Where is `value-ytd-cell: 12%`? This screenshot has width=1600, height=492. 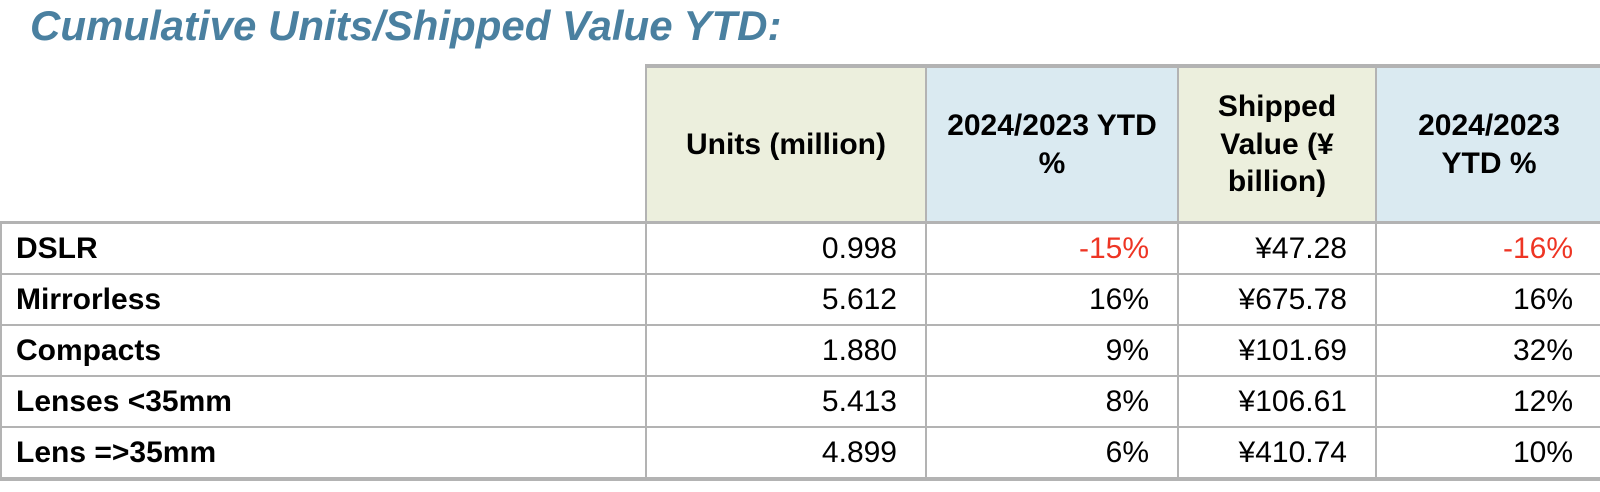 value-ytd-cell: 12% is located at coordinates (1487, 401).